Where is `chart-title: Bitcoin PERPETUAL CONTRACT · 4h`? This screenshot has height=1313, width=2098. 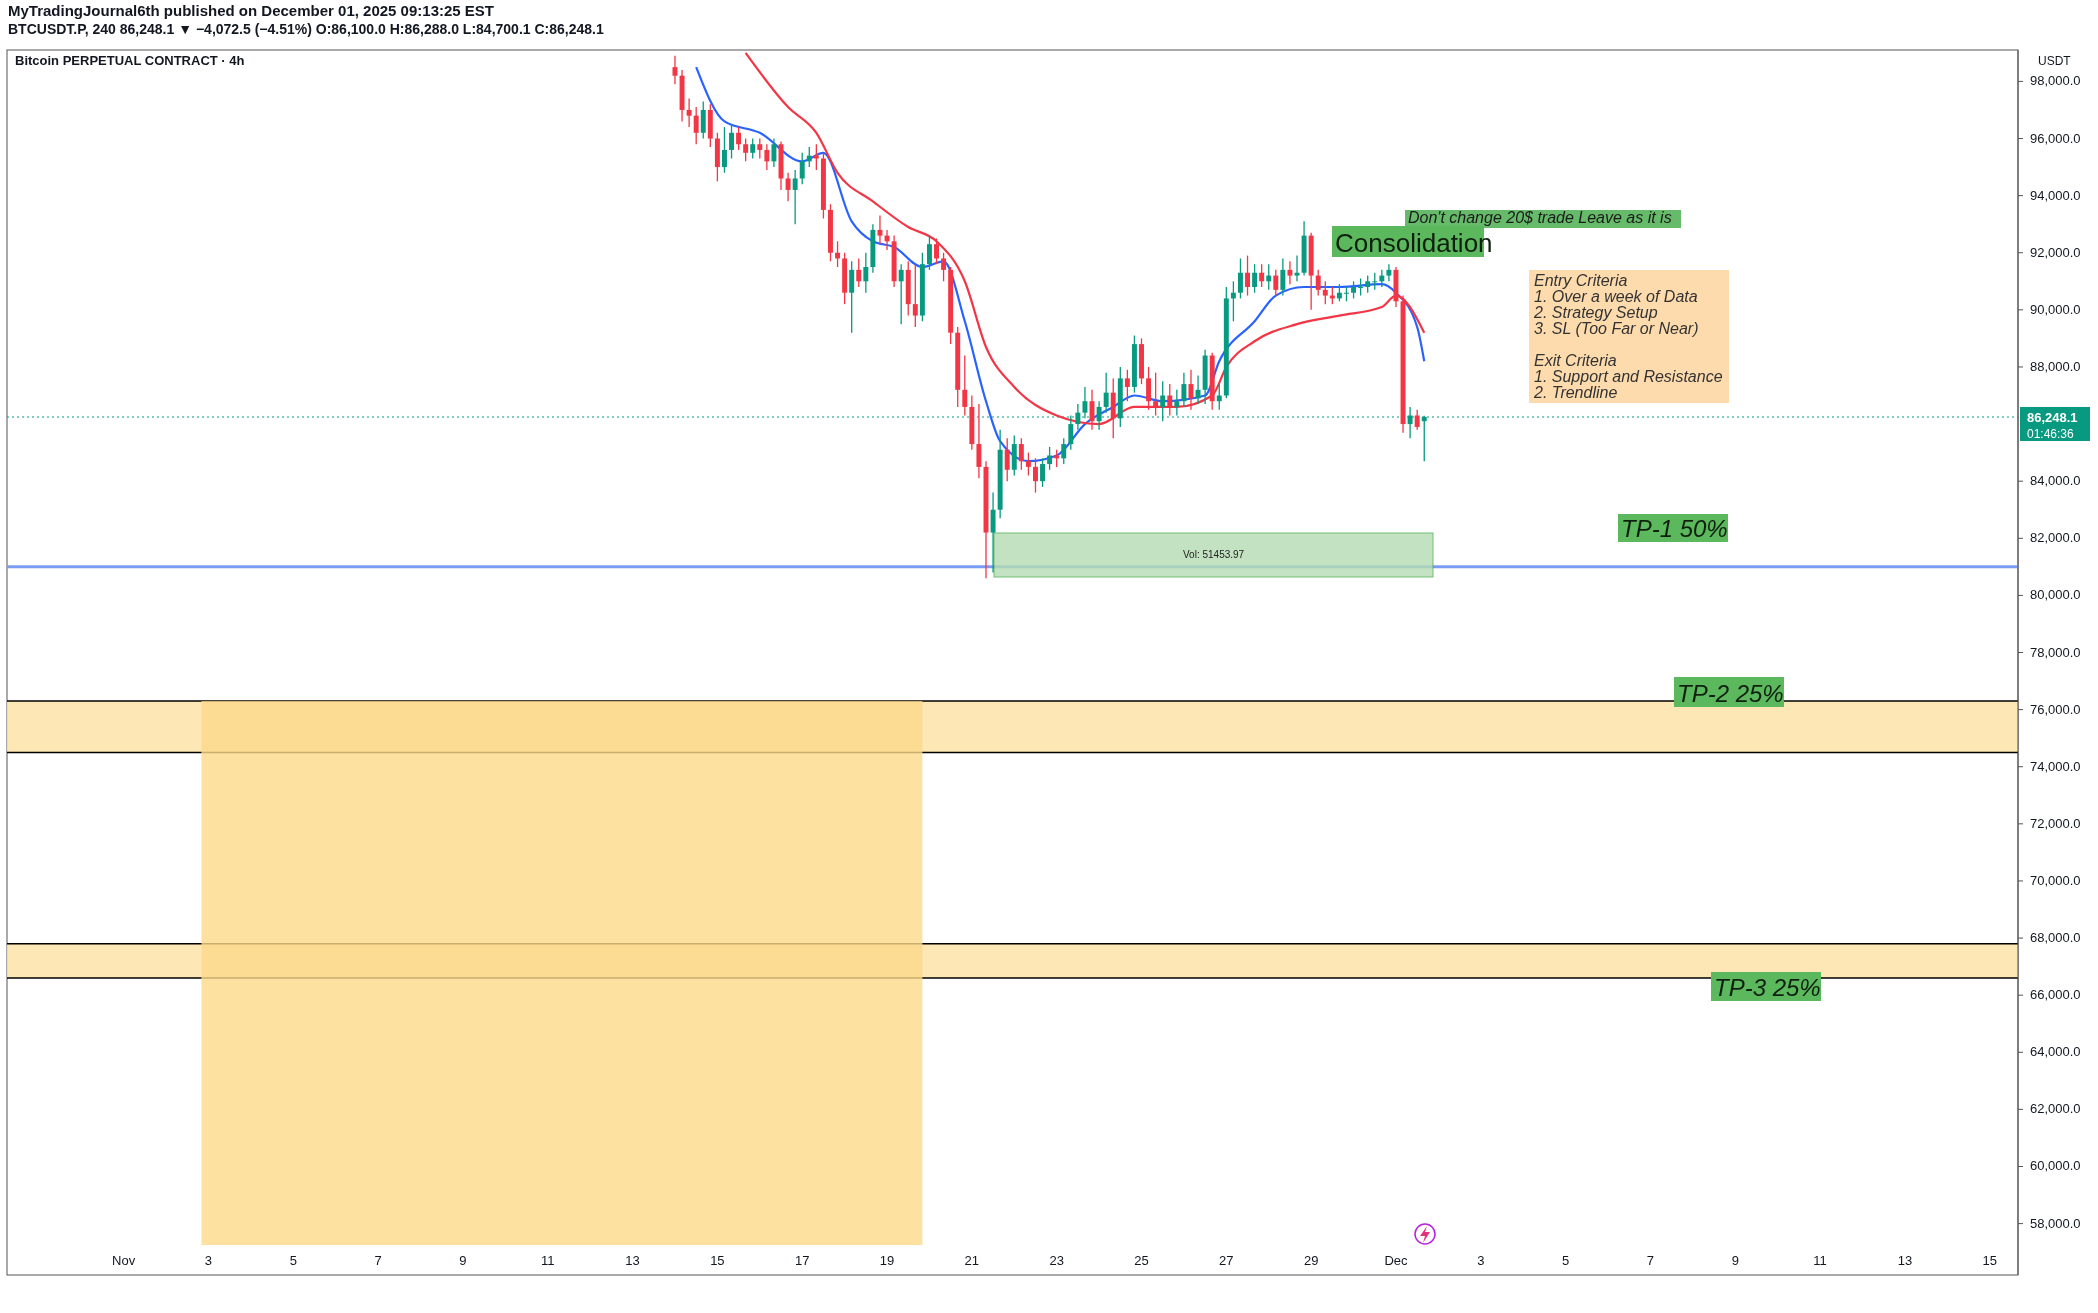
chart-title: Bitcoin PERPETUAL CONTRACT · 4h is located at coordinates (130, 60).